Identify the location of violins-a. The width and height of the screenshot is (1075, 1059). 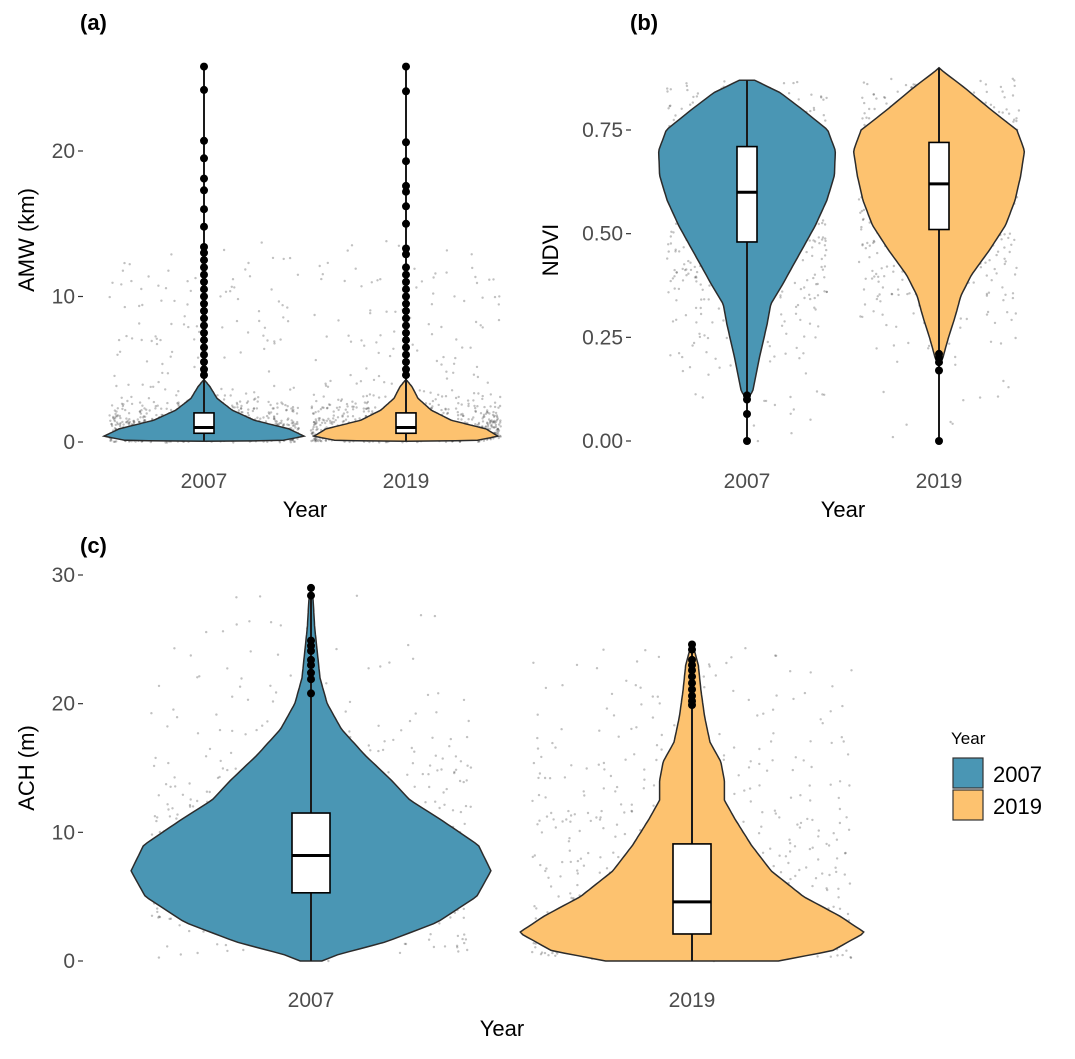
(300, 252).